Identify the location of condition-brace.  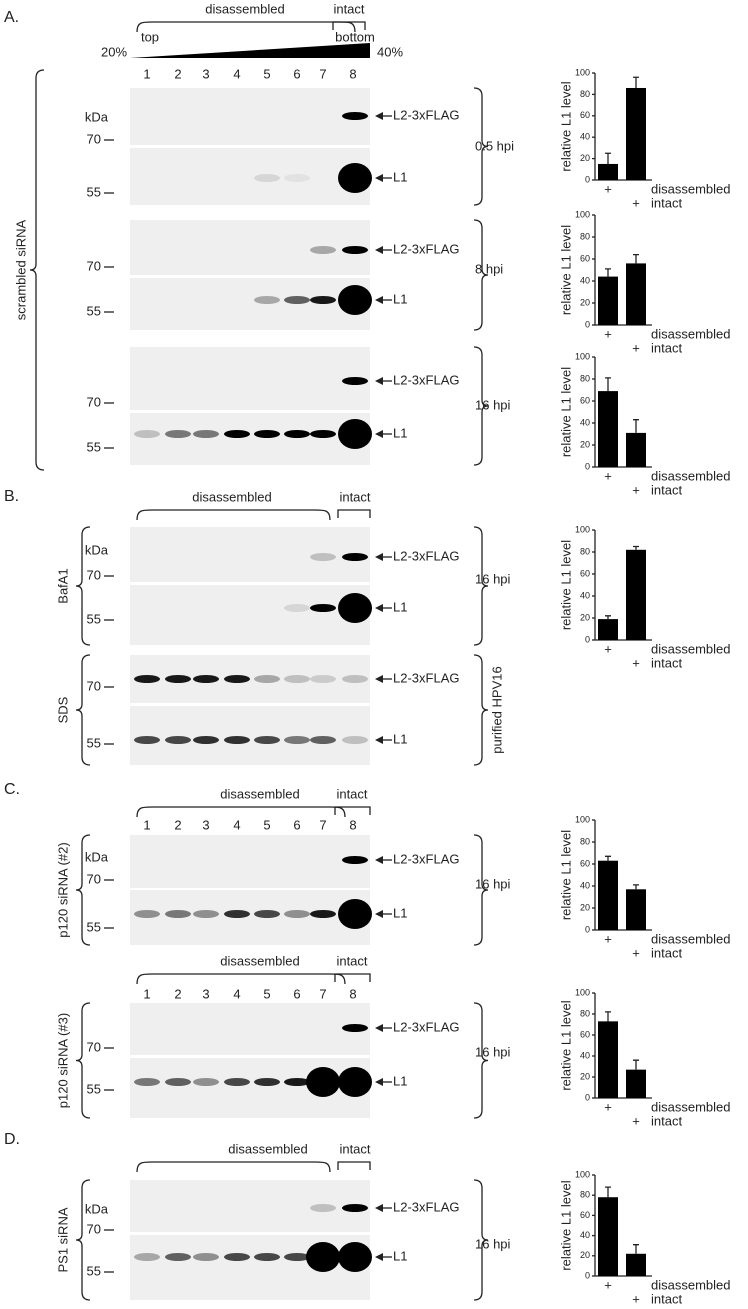
(481, 146).